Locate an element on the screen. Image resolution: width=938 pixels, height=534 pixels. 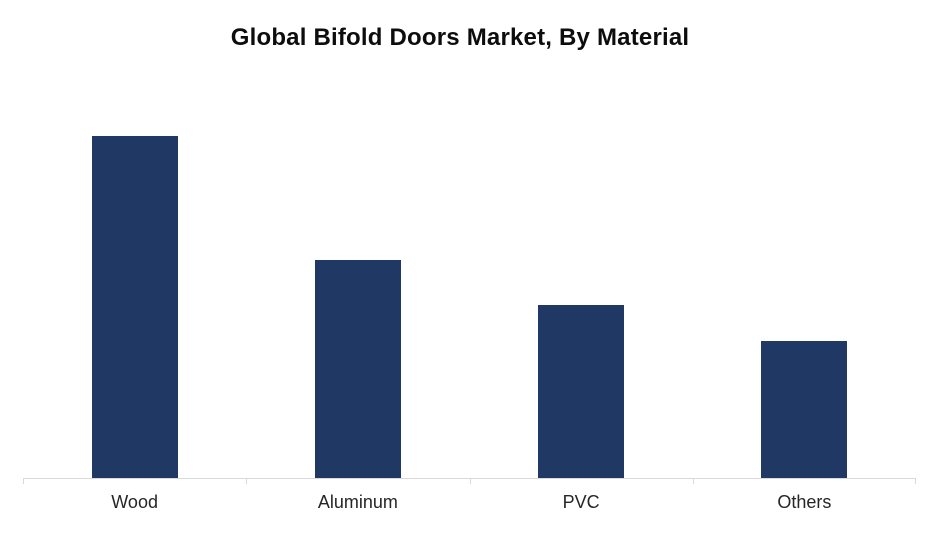
category-label-others: Others is located at coordinates (804, 502).